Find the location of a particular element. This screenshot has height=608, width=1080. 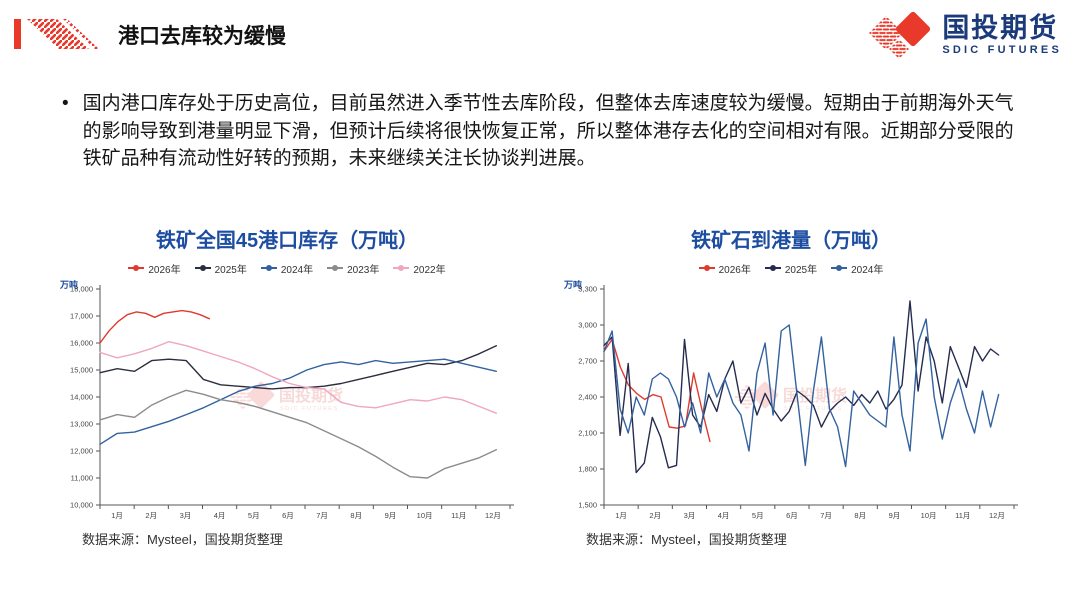

svg-text: 2,400 is located at coordinates (587, 397).